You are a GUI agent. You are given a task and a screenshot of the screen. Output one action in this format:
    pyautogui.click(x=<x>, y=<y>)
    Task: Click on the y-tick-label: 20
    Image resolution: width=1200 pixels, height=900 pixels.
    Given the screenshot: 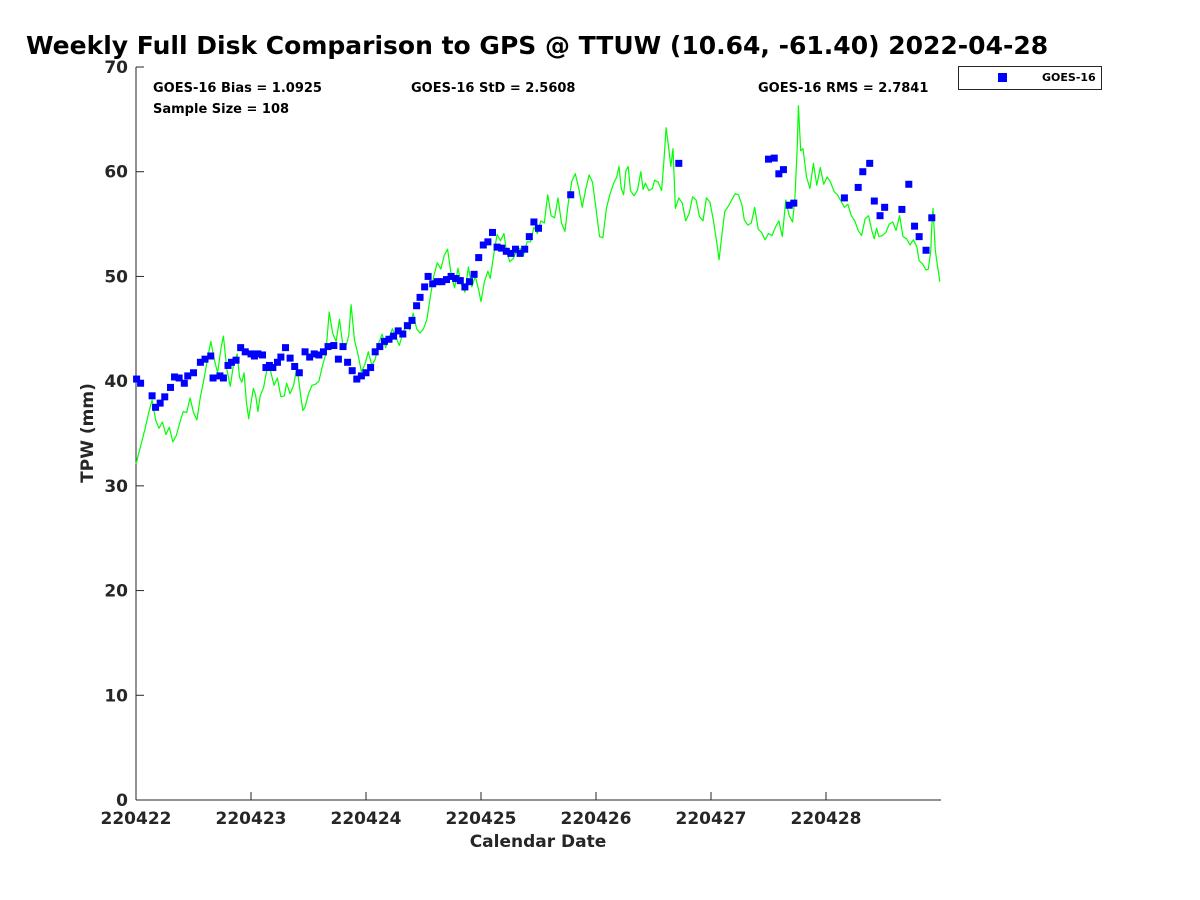 What is the action you would take?
    pyautogui.click(x=116, y=592)
    